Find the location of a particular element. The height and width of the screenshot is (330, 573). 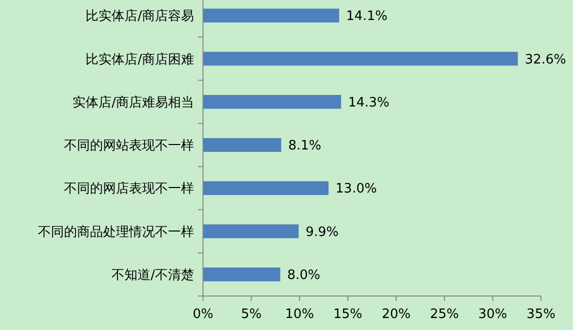

data-label: 13.0% is located at coordinates (356, 189).